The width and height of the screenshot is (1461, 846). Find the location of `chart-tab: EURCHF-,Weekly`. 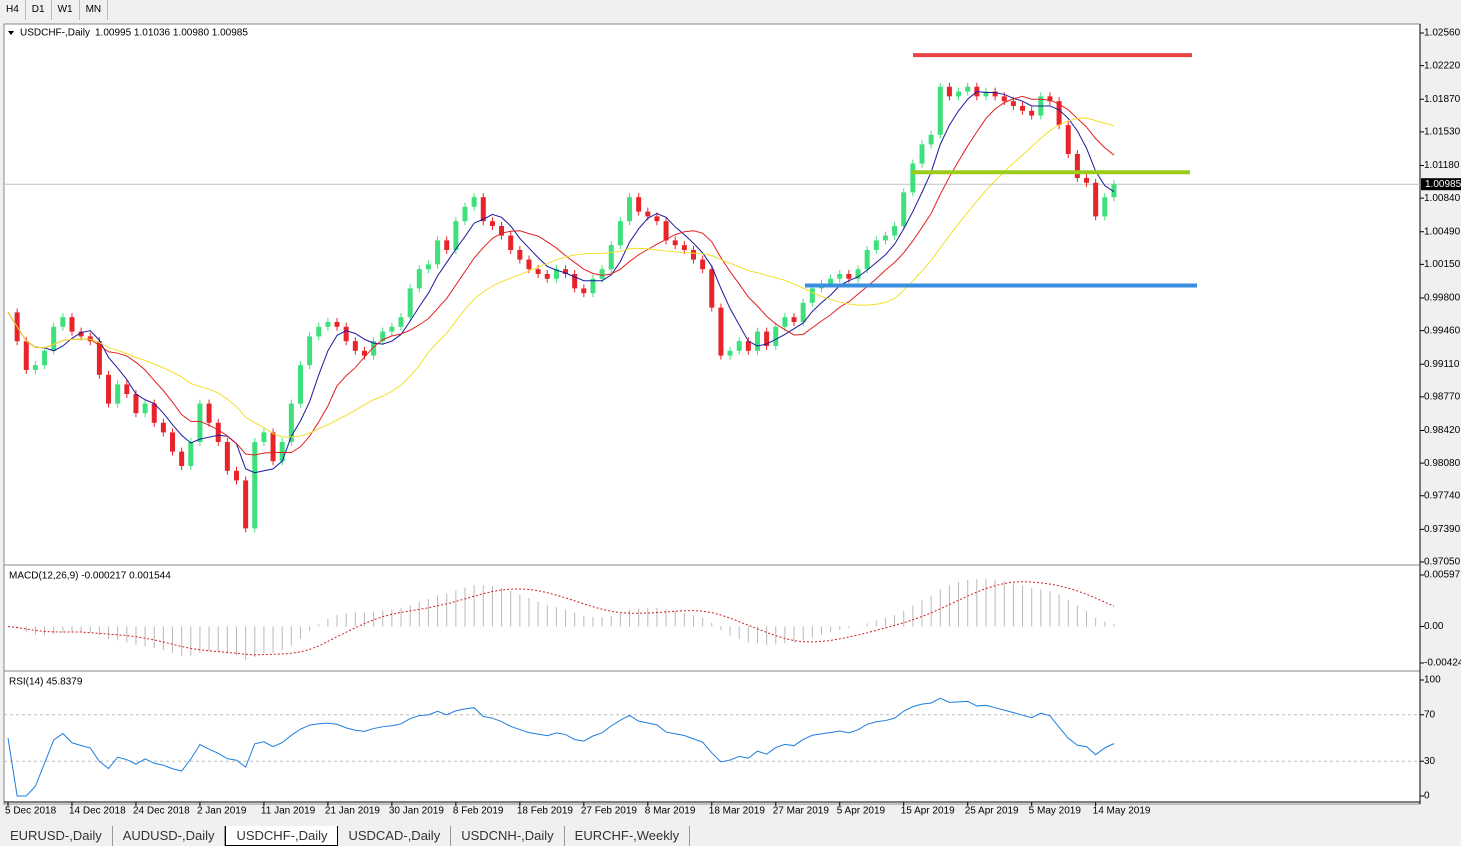

chart-tab: EURCHF-,Weekly is located at coordinates (628, 836).